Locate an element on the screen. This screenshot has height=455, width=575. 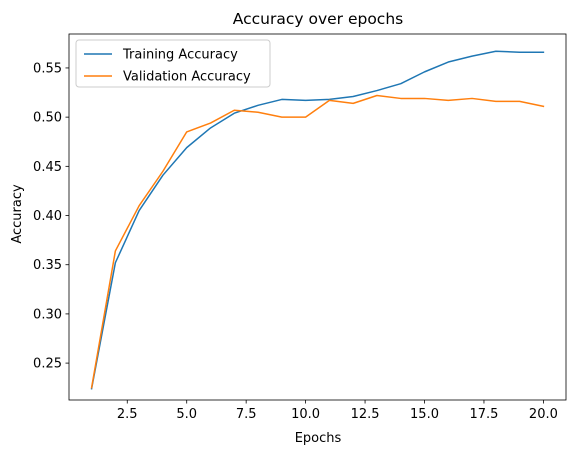
chart-title: Accuracy over epochs is located at coordinates (318, 19).